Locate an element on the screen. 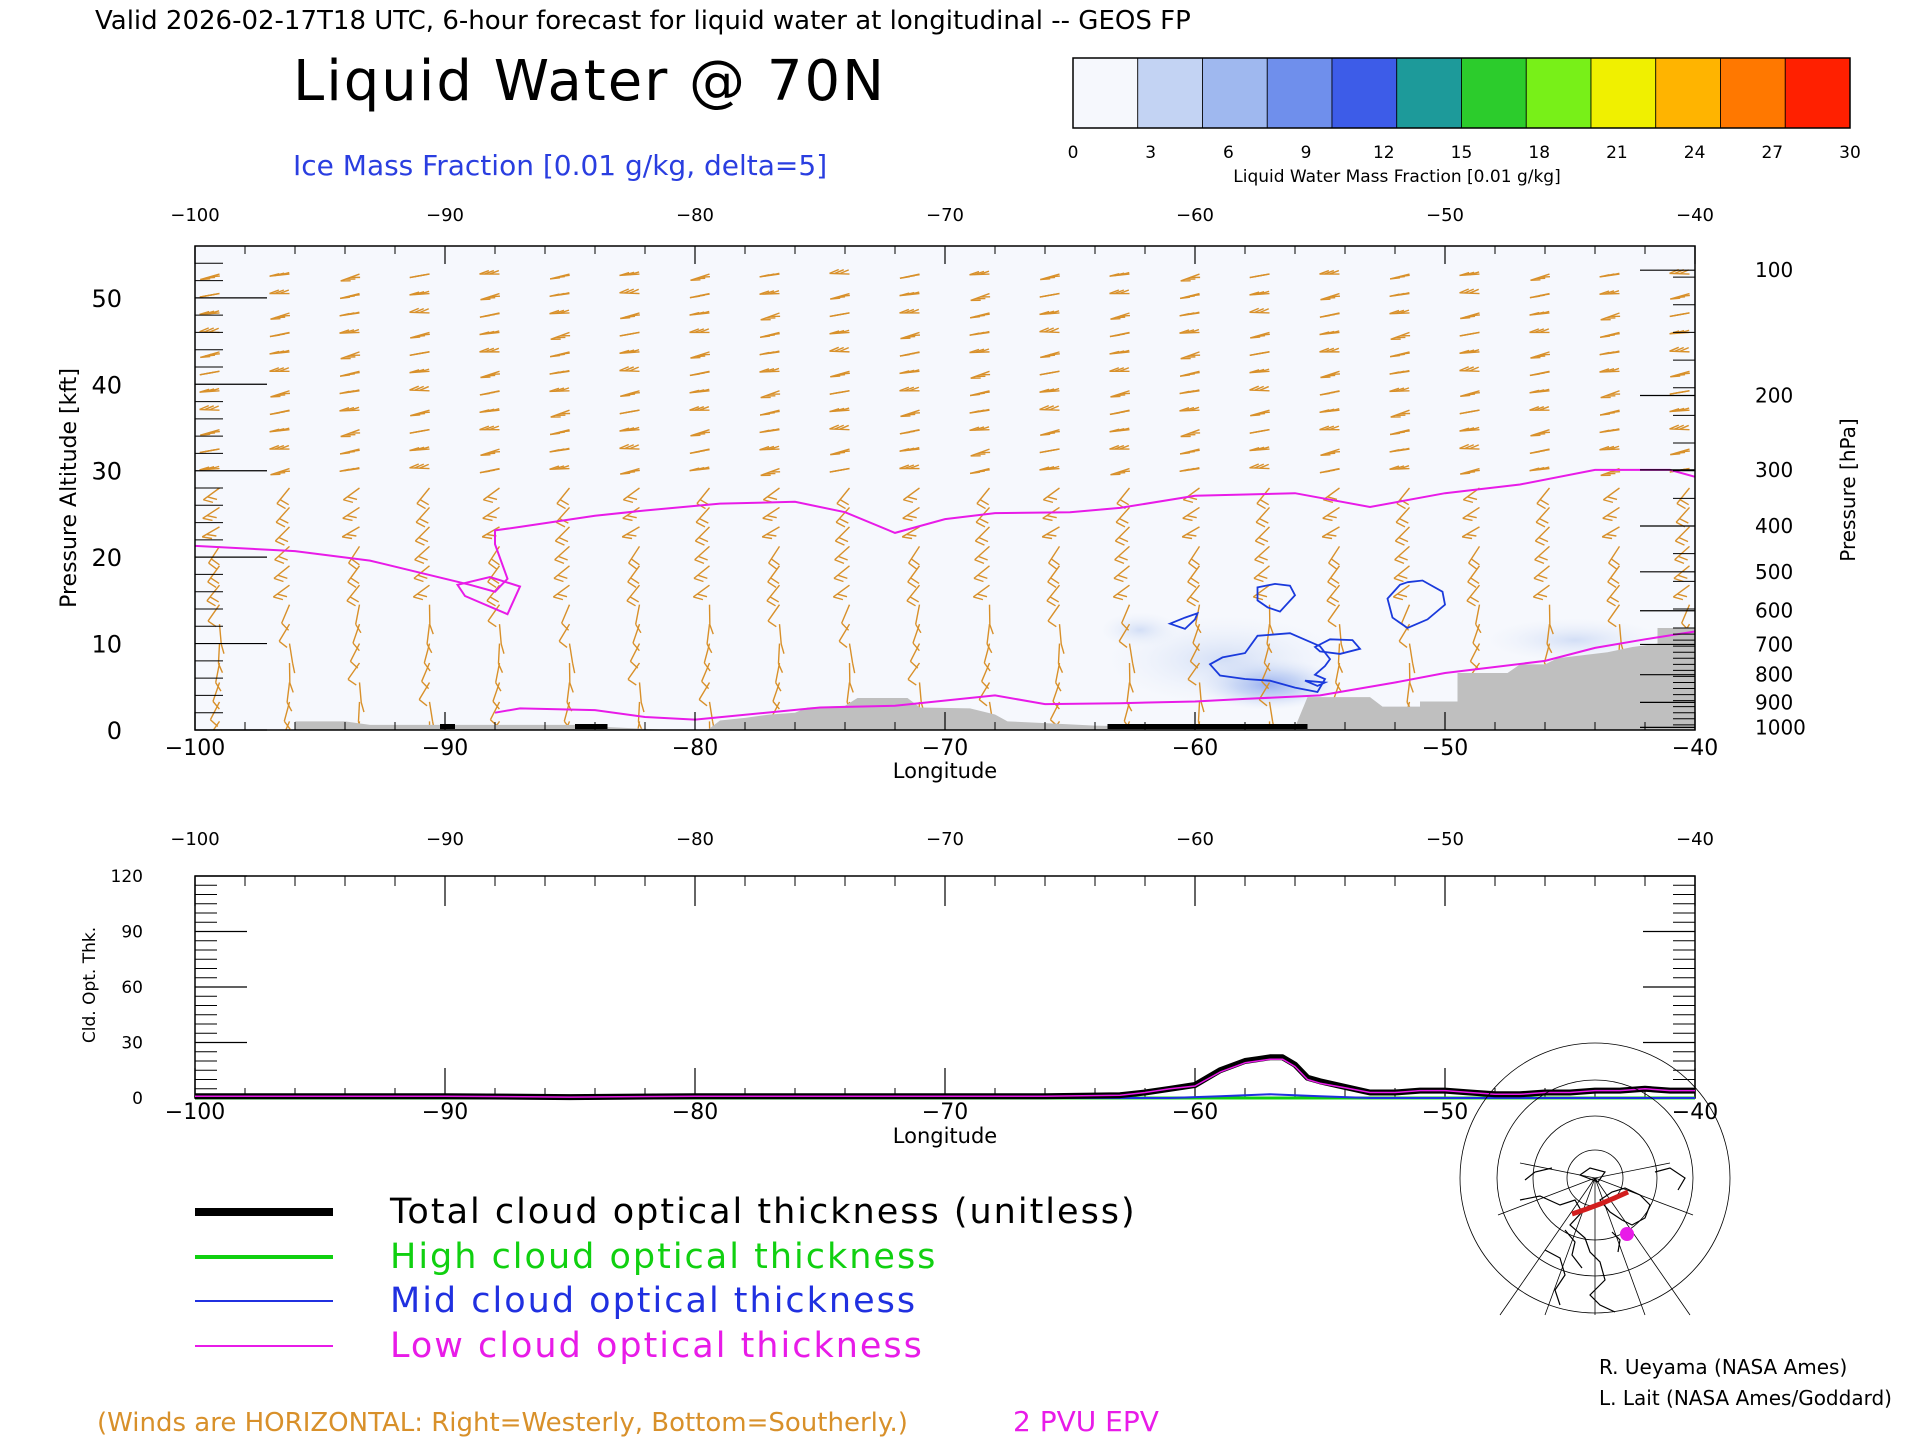  credit-2: L. Lait (NASA Ames/Goddard) is located at coordinates (1745, 1398).